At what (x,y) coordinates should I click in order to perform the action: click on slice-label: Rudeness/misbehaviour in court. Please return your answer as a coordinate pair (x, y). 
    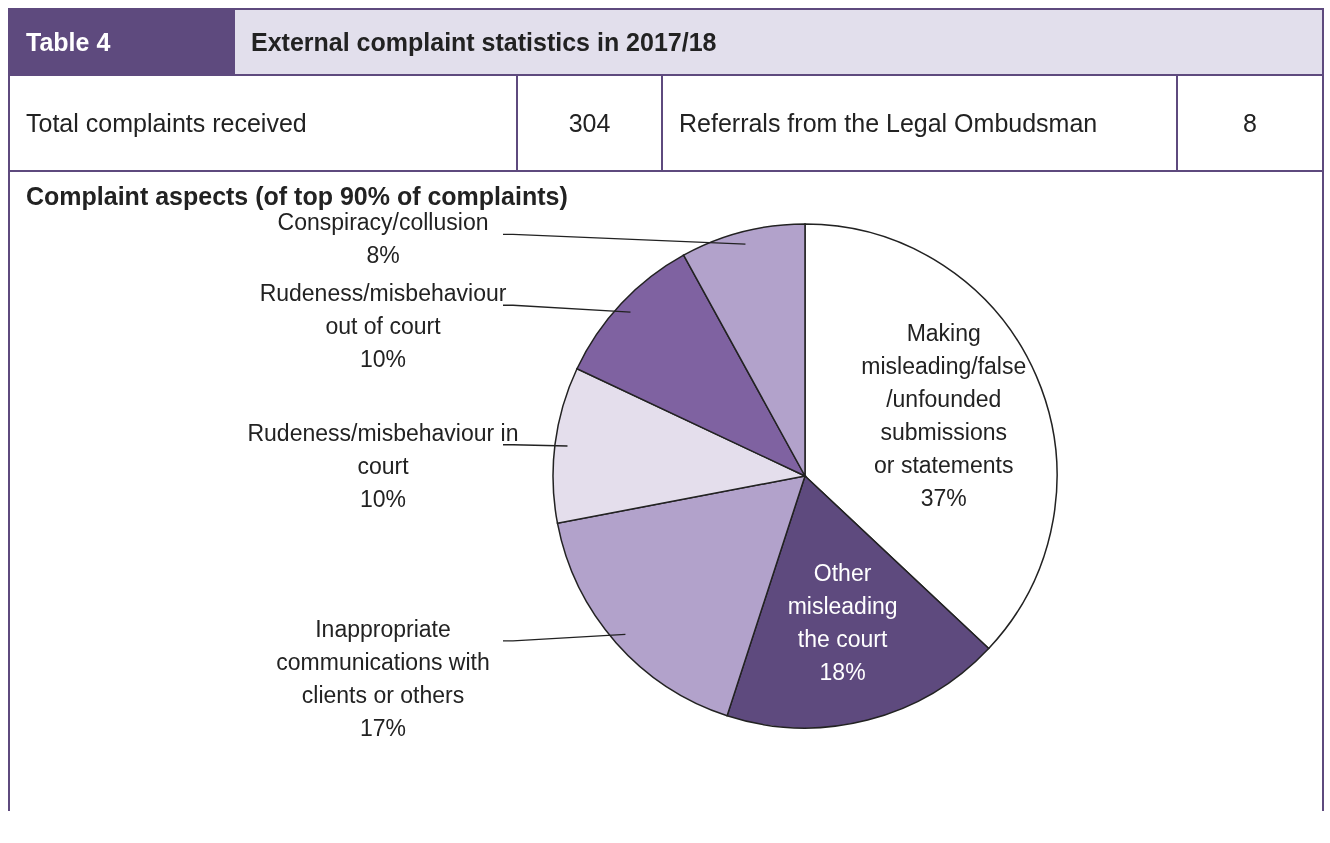
    Looking at the image, I should click on (383, 449).